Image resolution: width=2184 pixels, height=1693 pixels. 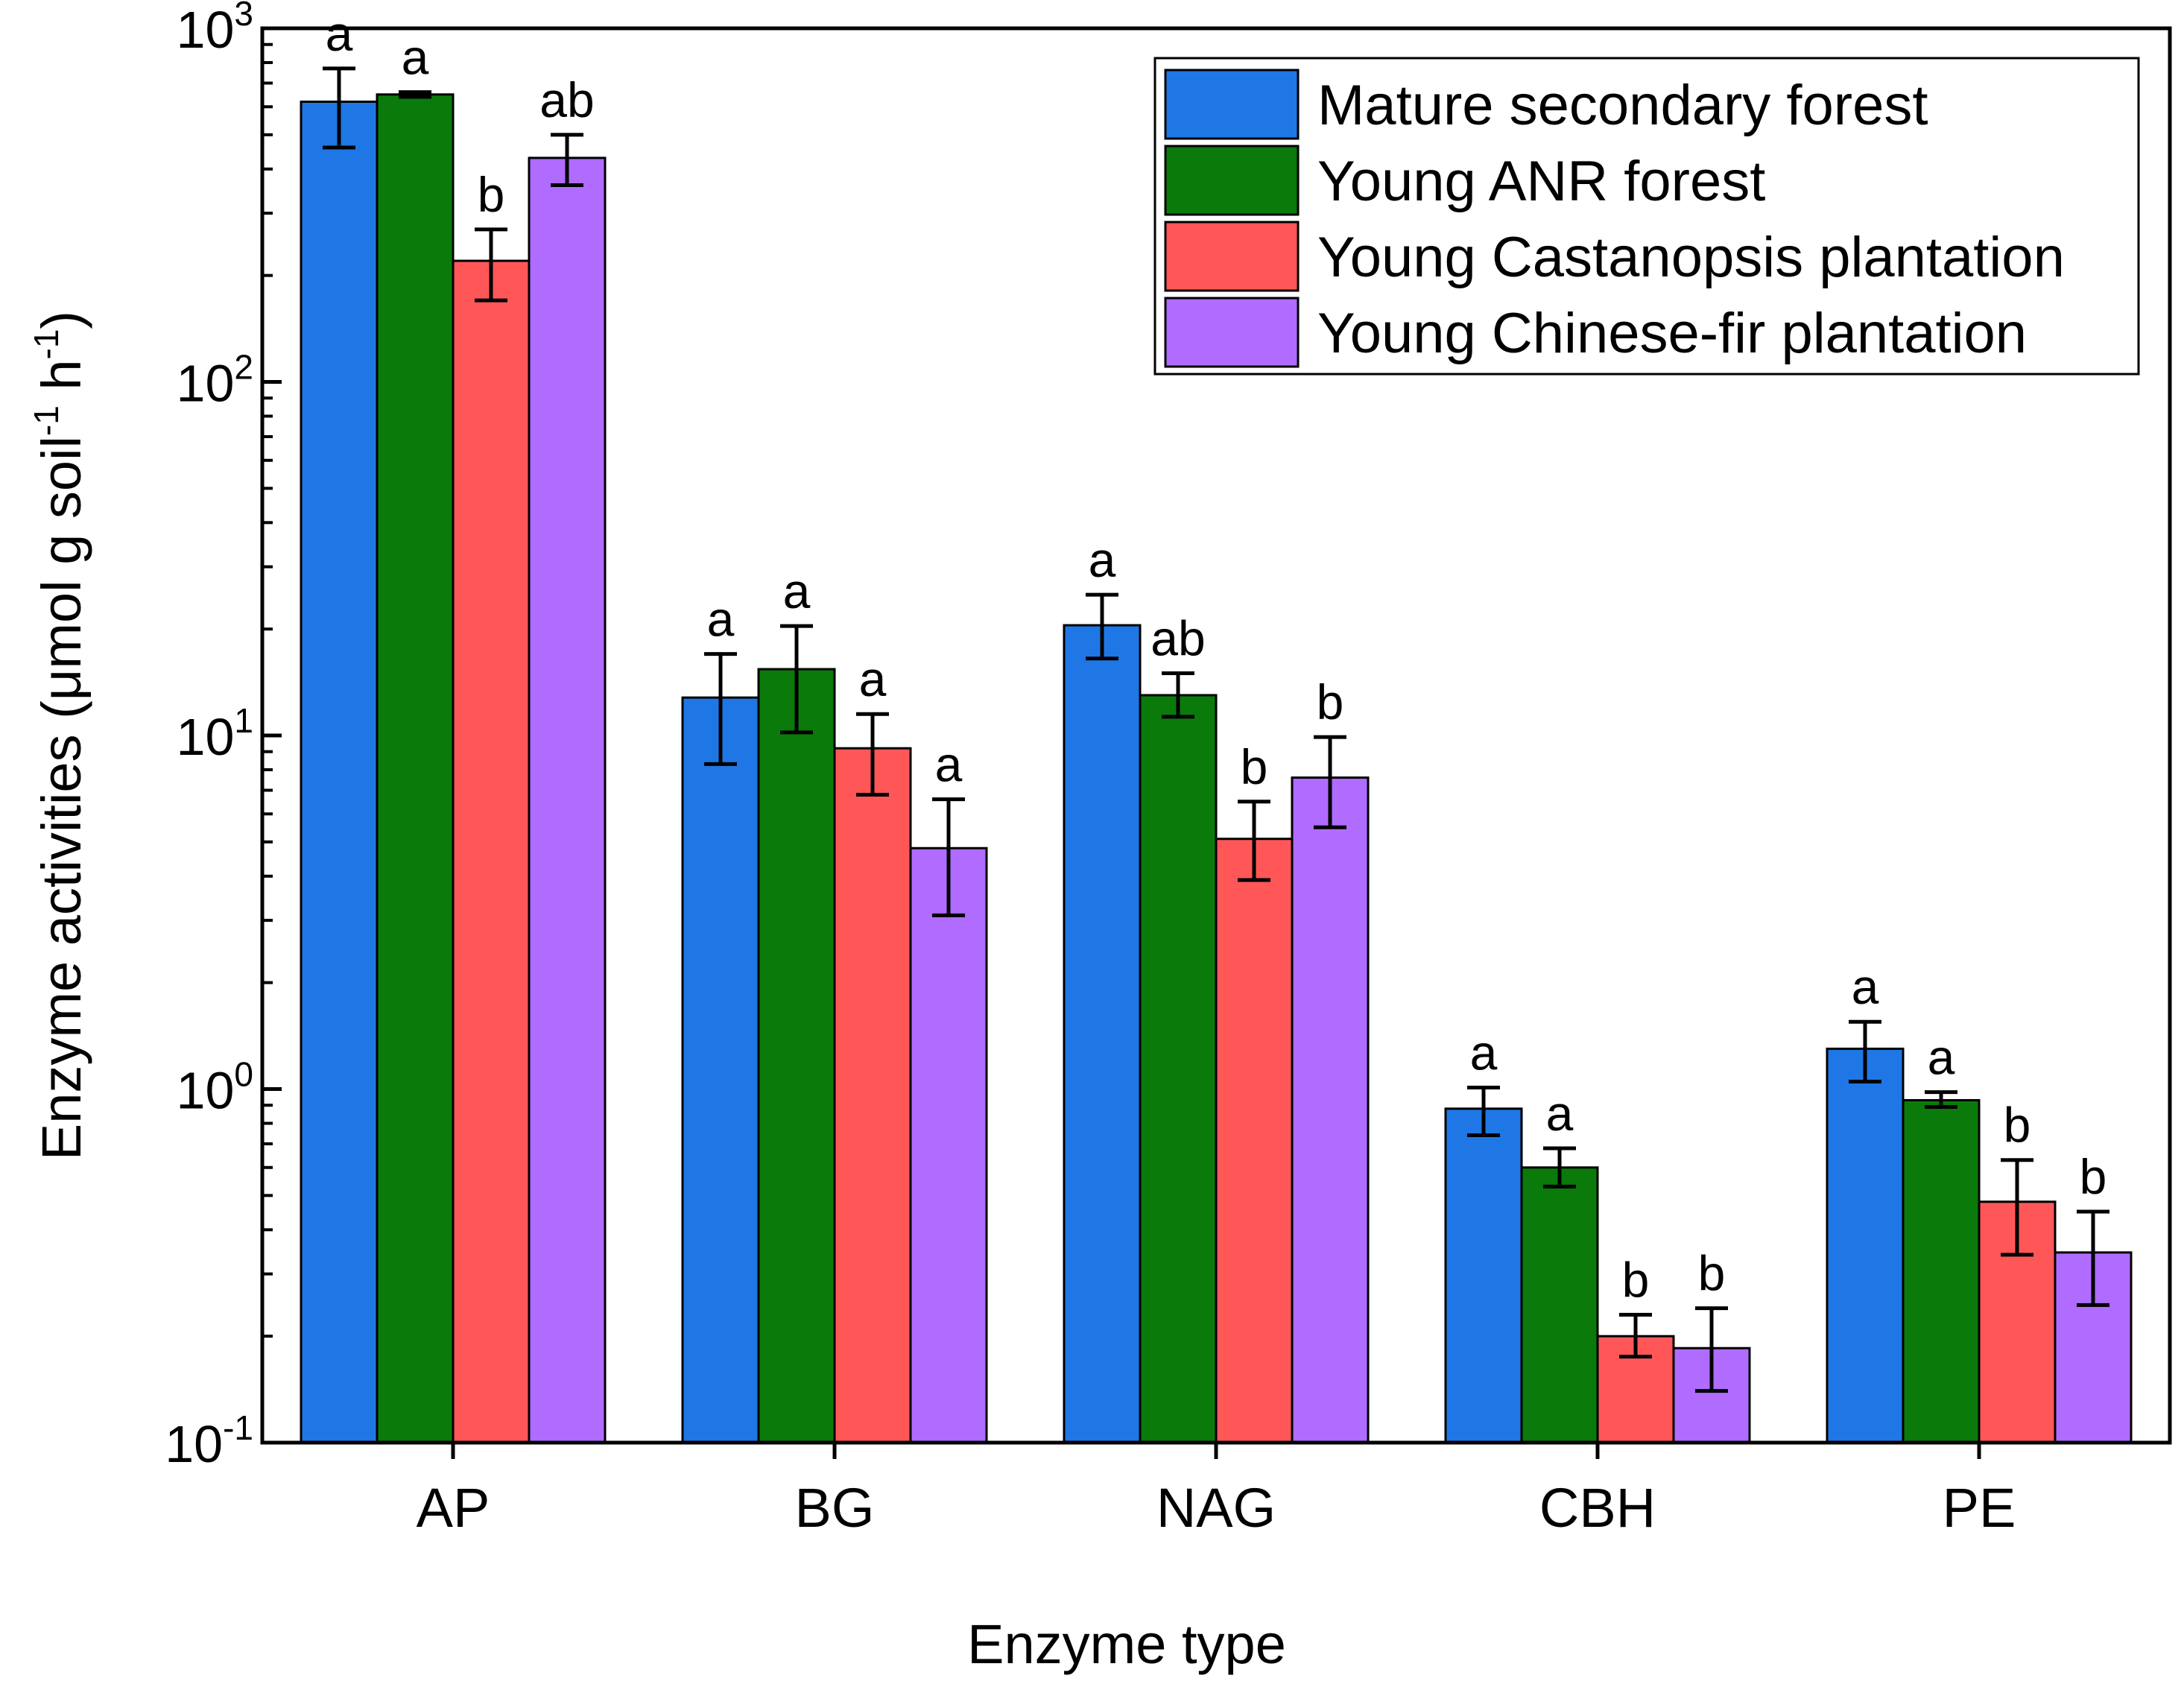 I want to click on bar-pe-young-anr-forest, so click(x=1941, y=1271).